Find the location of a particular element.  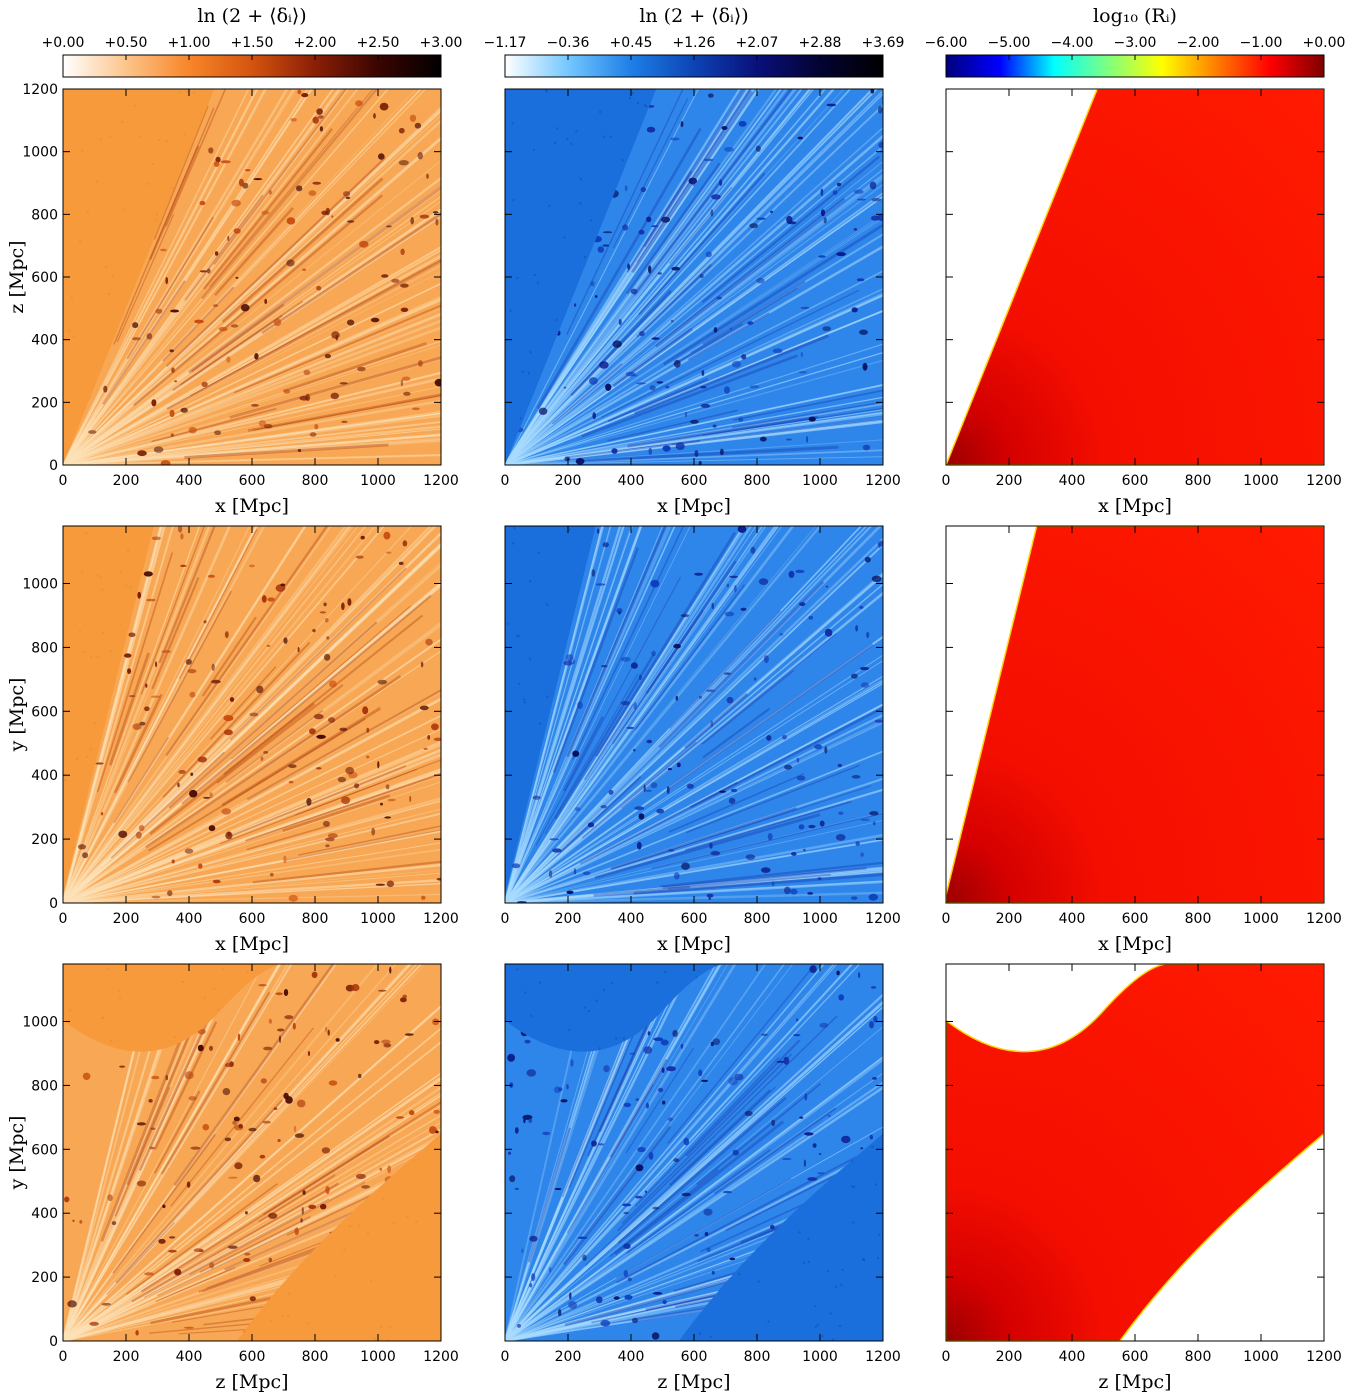

colorbar-tick-label: +3.00 is located at coordinates (441, 43).